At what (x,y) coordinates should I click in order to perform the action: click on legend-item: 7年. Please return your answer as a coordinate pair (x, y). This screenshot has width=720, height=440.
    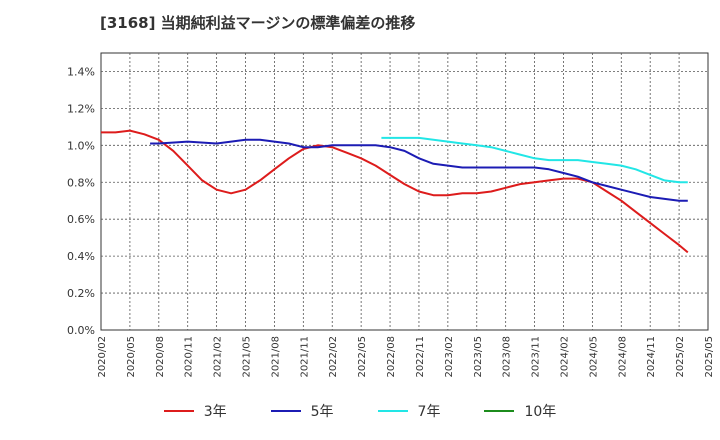
    Looking at the image, I should click on (409, 411).